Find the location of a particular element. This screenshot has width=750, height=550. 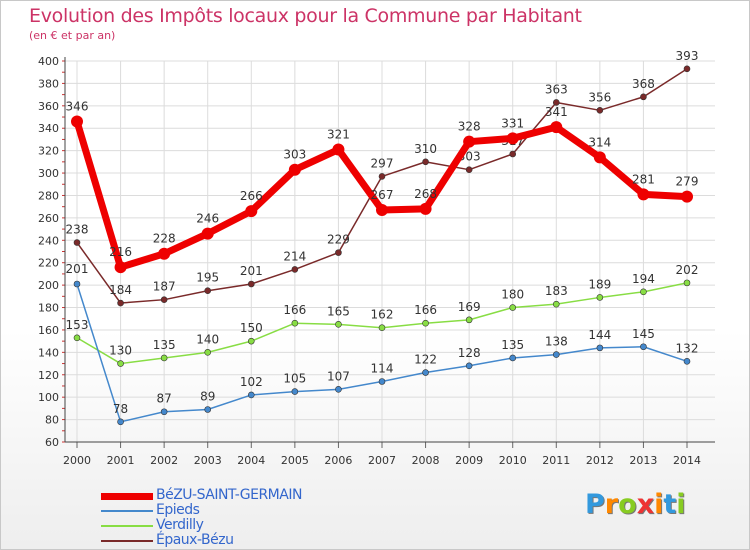

point-verdilly-2009 is located at coordinates (469, 320).